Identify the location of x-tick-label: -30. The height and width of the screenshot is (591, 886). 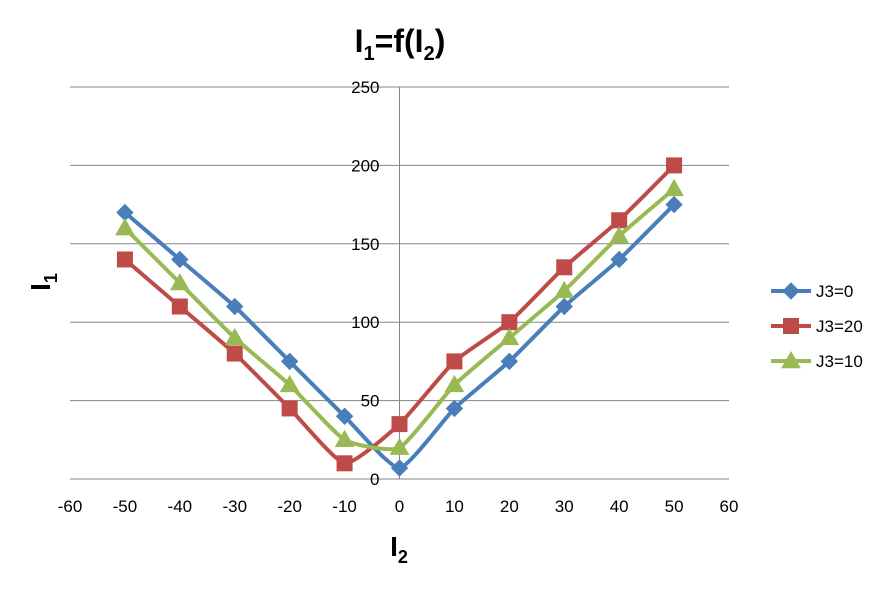
(234, 506).